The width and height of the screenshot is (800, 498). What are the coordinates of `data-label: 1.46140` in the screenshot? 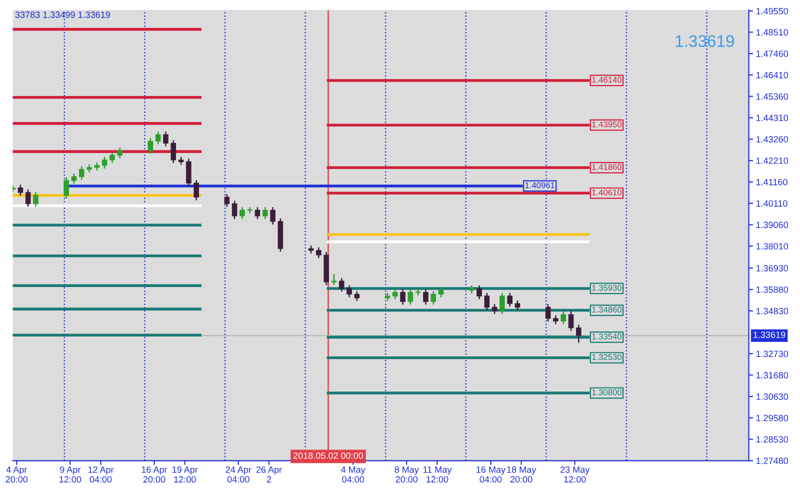 It's located at (607, 79).